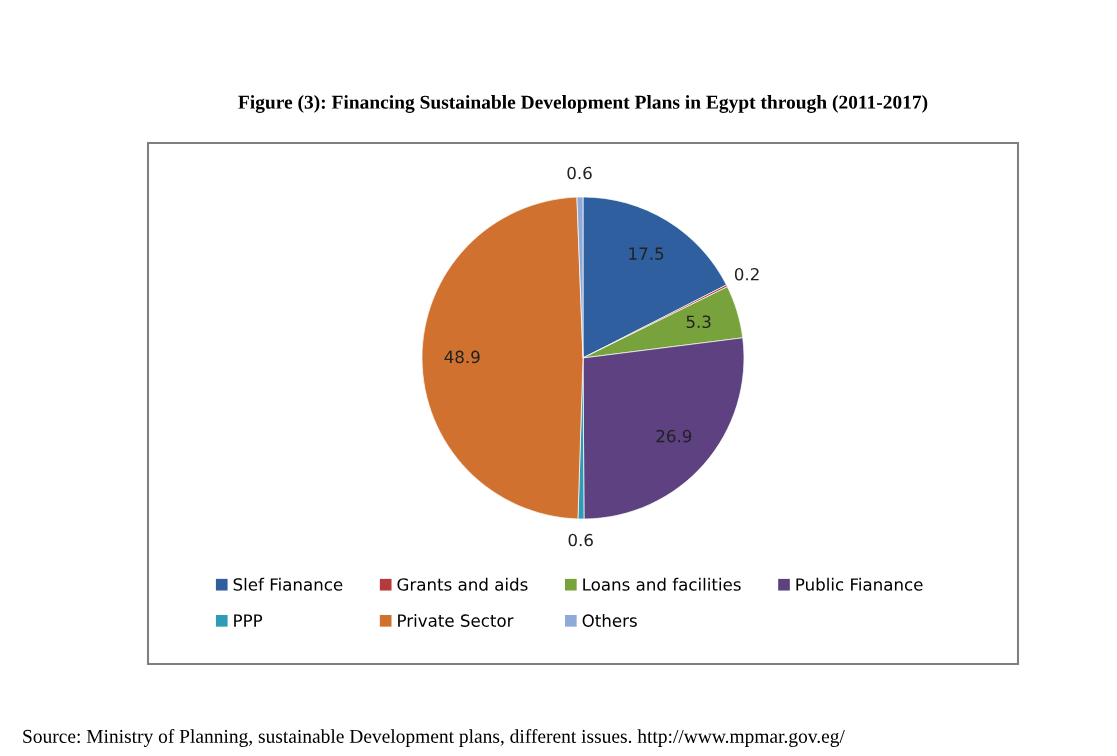  What do you see at coordinates (434, 738) in the screenshot?
I see `source-note: Source: Ministry of Planning, sustainable Development plans, different issues. http://www.mpmar.gov.eg/` at bounding box center [434, 738].